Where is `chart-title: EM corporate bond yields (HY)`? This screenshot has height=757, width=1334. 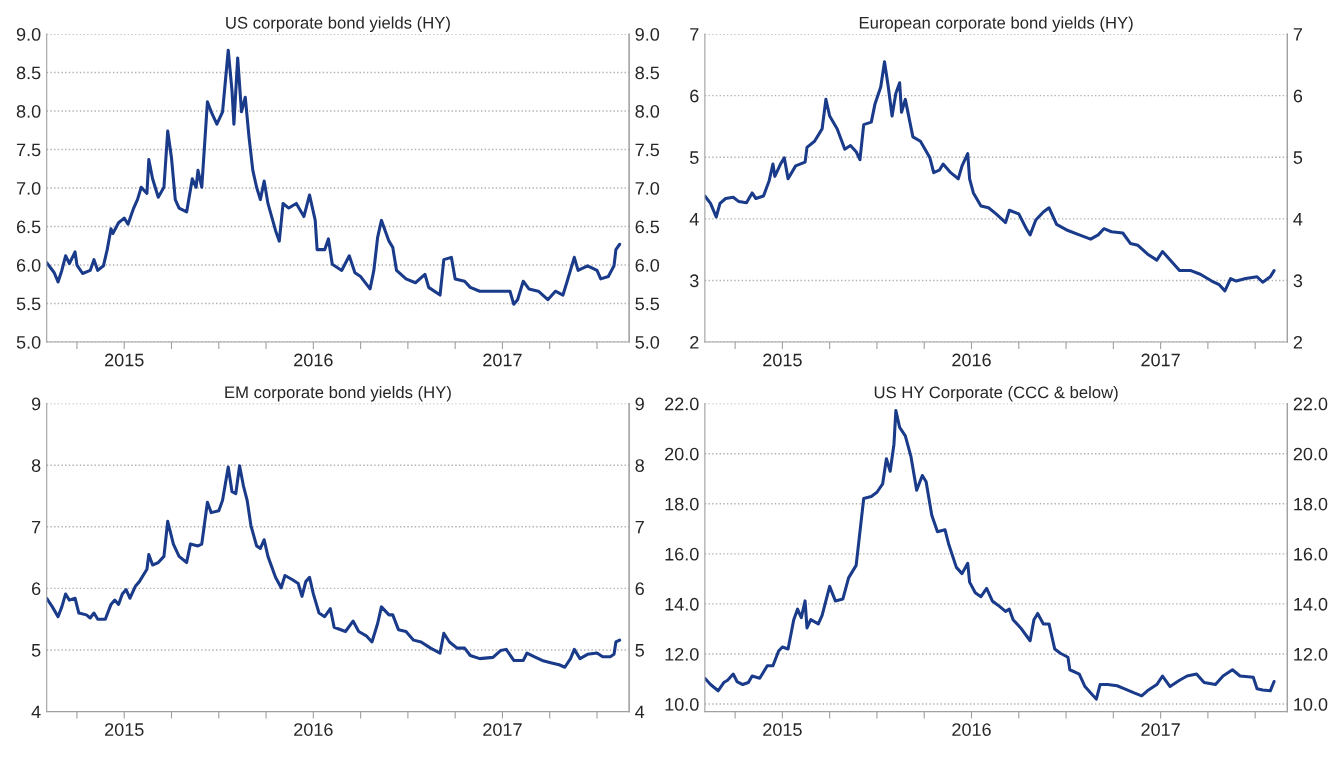
chart-title: EM corporate bond yields (HY) is located at coordinates (338, 393).